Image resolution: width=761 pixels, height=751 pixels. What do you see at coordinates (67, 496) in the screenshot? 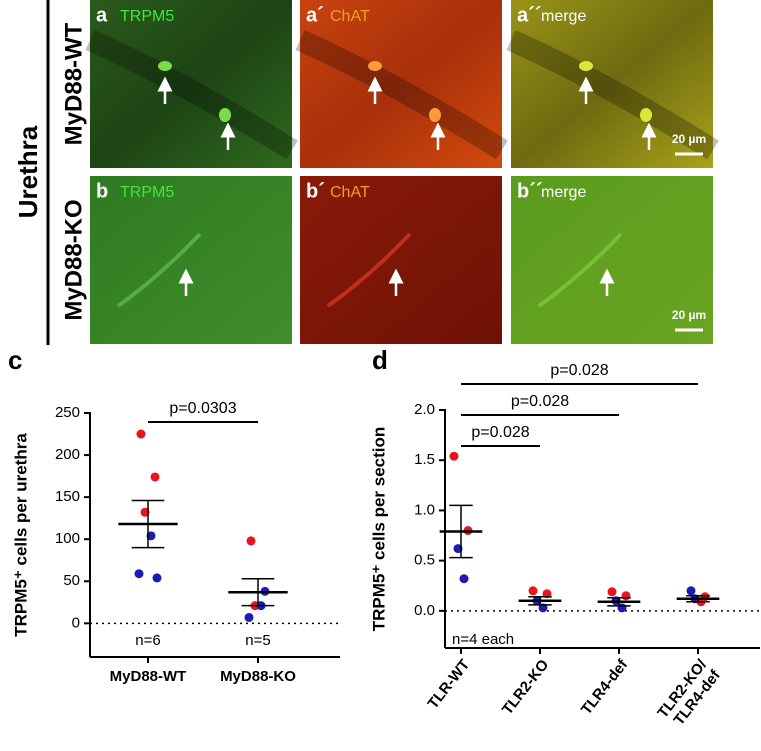
I see `y-tick-label: 150` at bounding box center [67, 496].